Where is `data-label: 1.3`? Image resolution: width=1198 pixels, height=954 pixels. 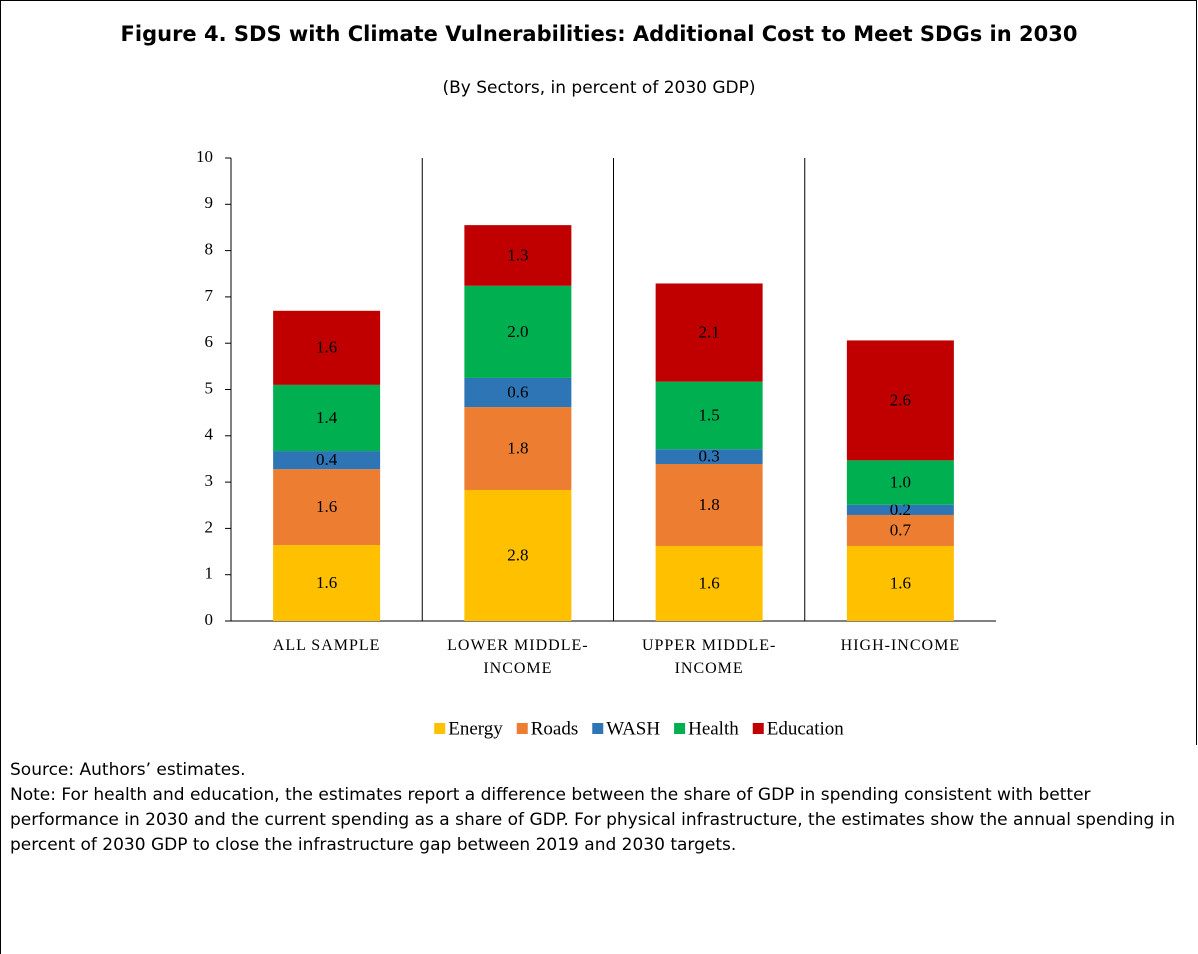 data-label: 1.3 is located at coordinates (517, 254).